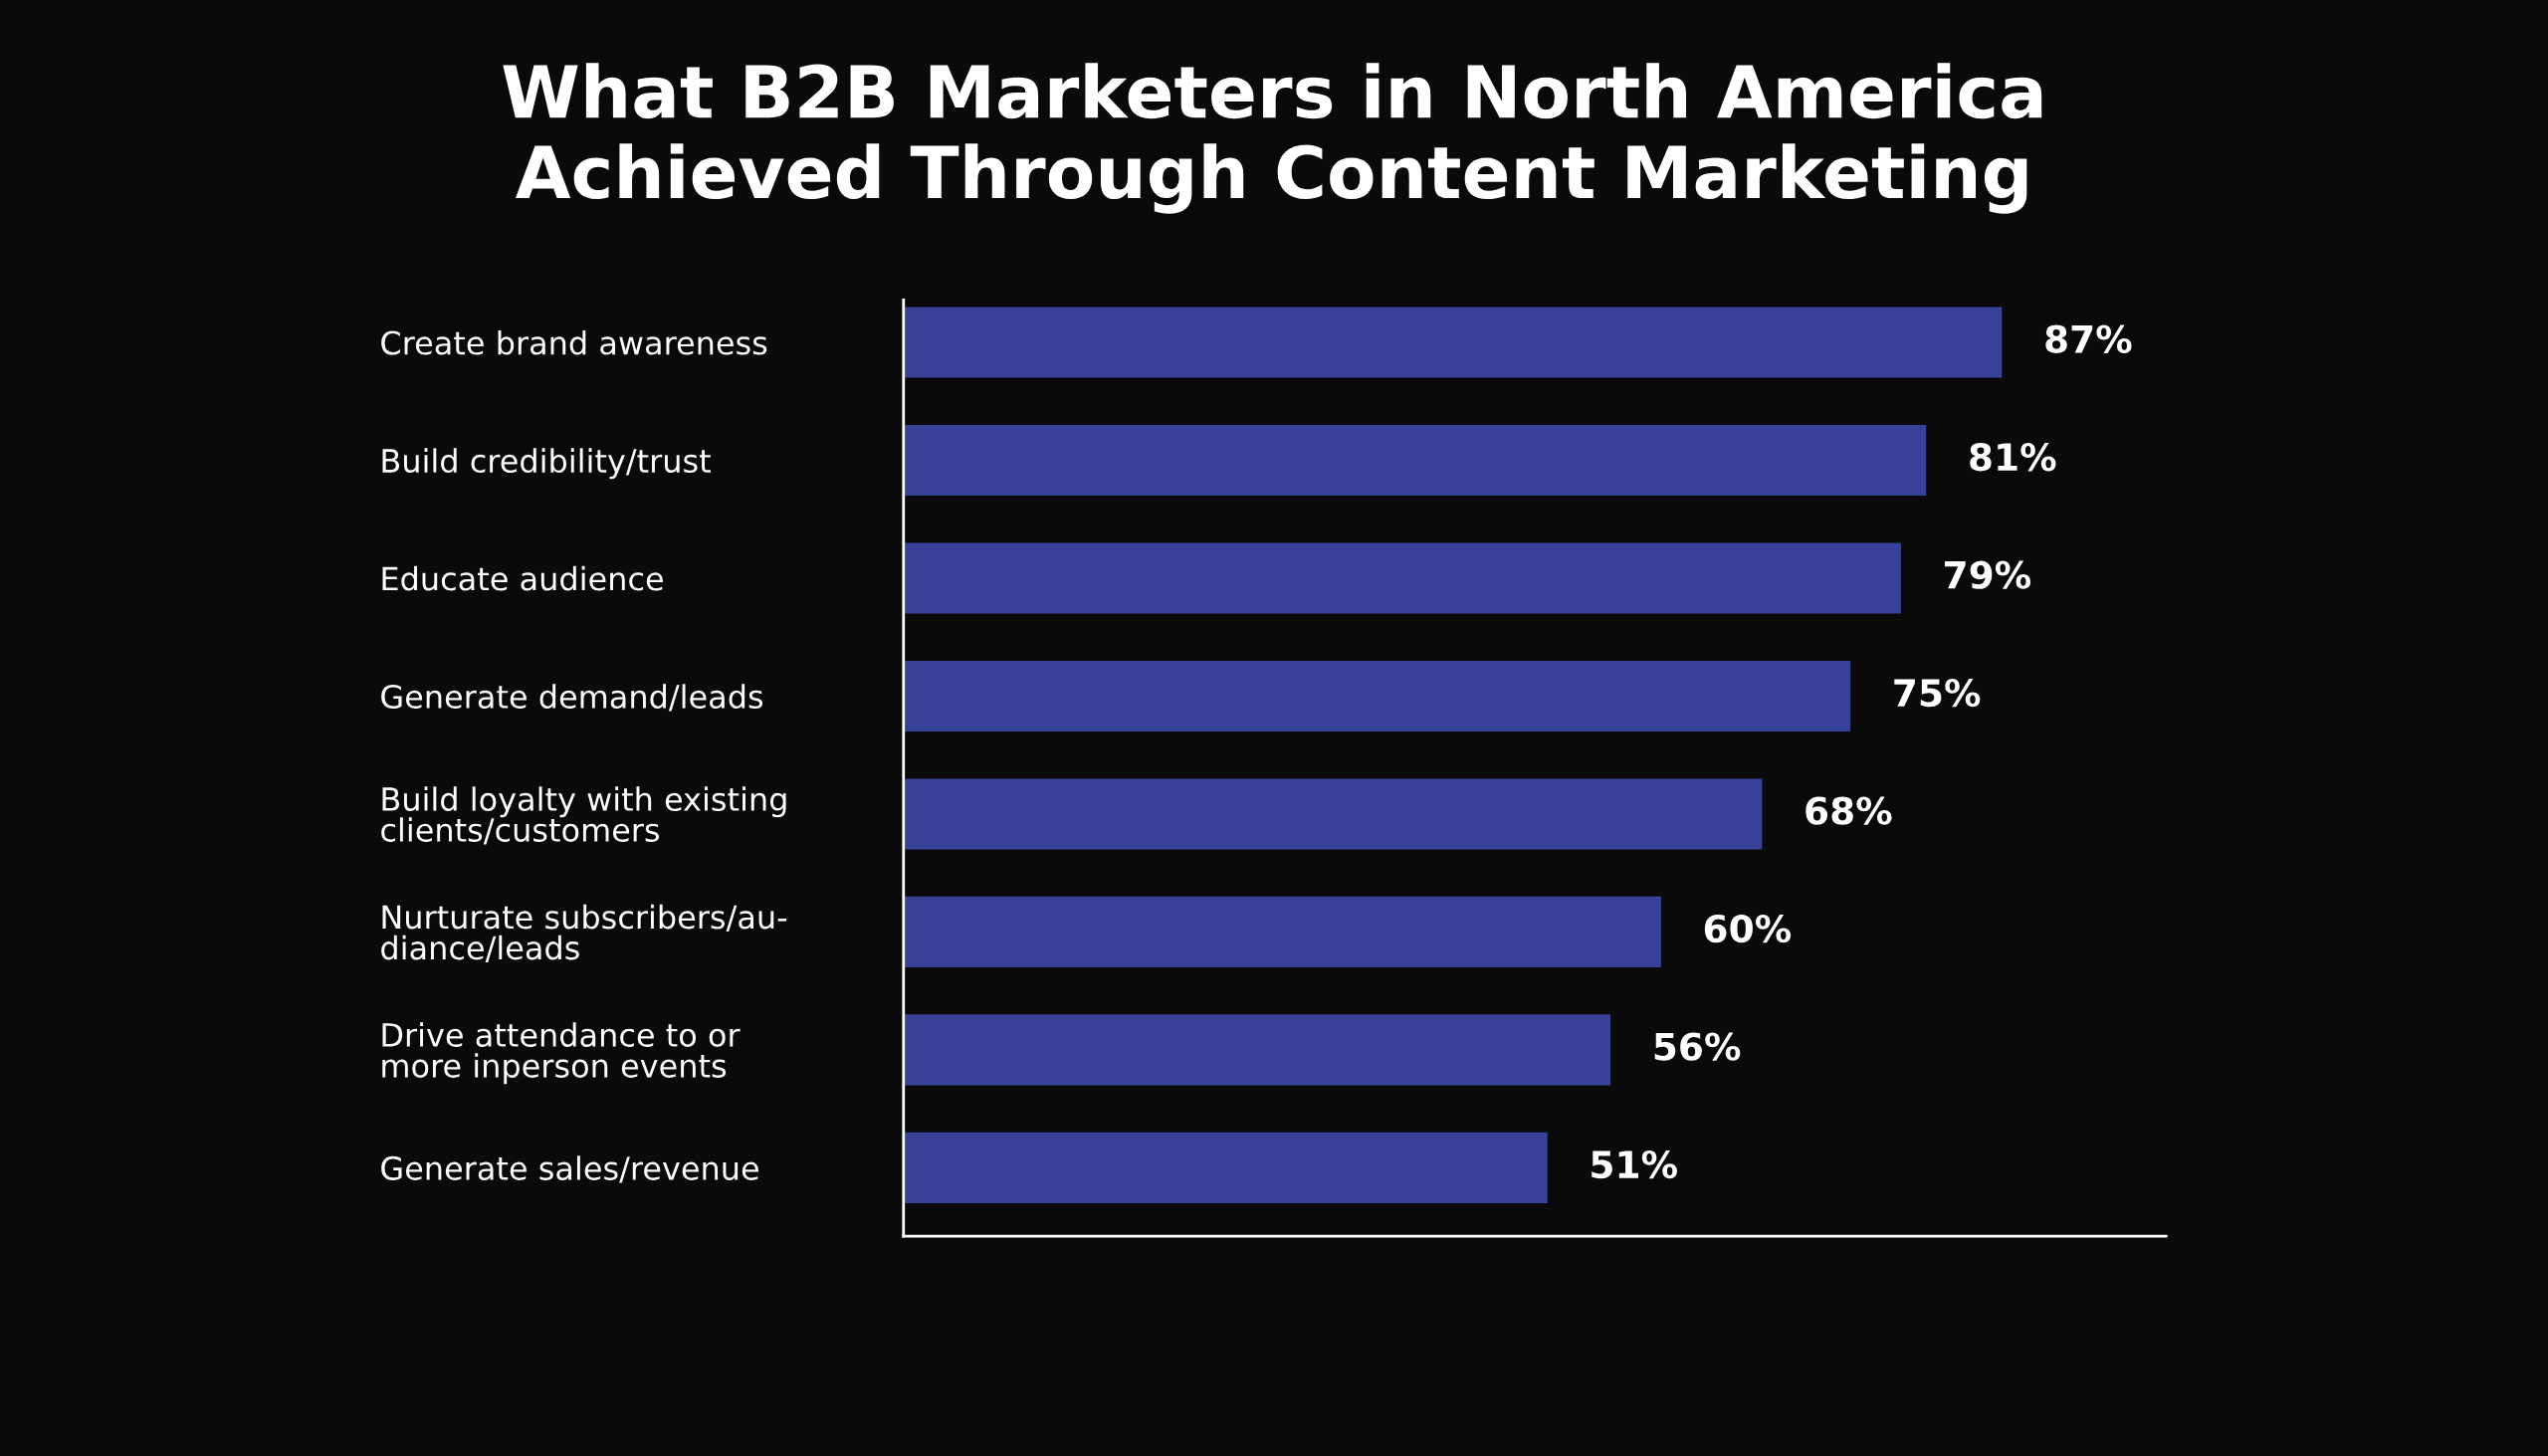 The width and height of the screenshot is (2548, 1456). What do you see at coordinates (1272, 138) in the screenshot?
I see `chart-title: What B2B Marketers in North America Achieved Through Content Marketing` at bounding box center [1272, 138].